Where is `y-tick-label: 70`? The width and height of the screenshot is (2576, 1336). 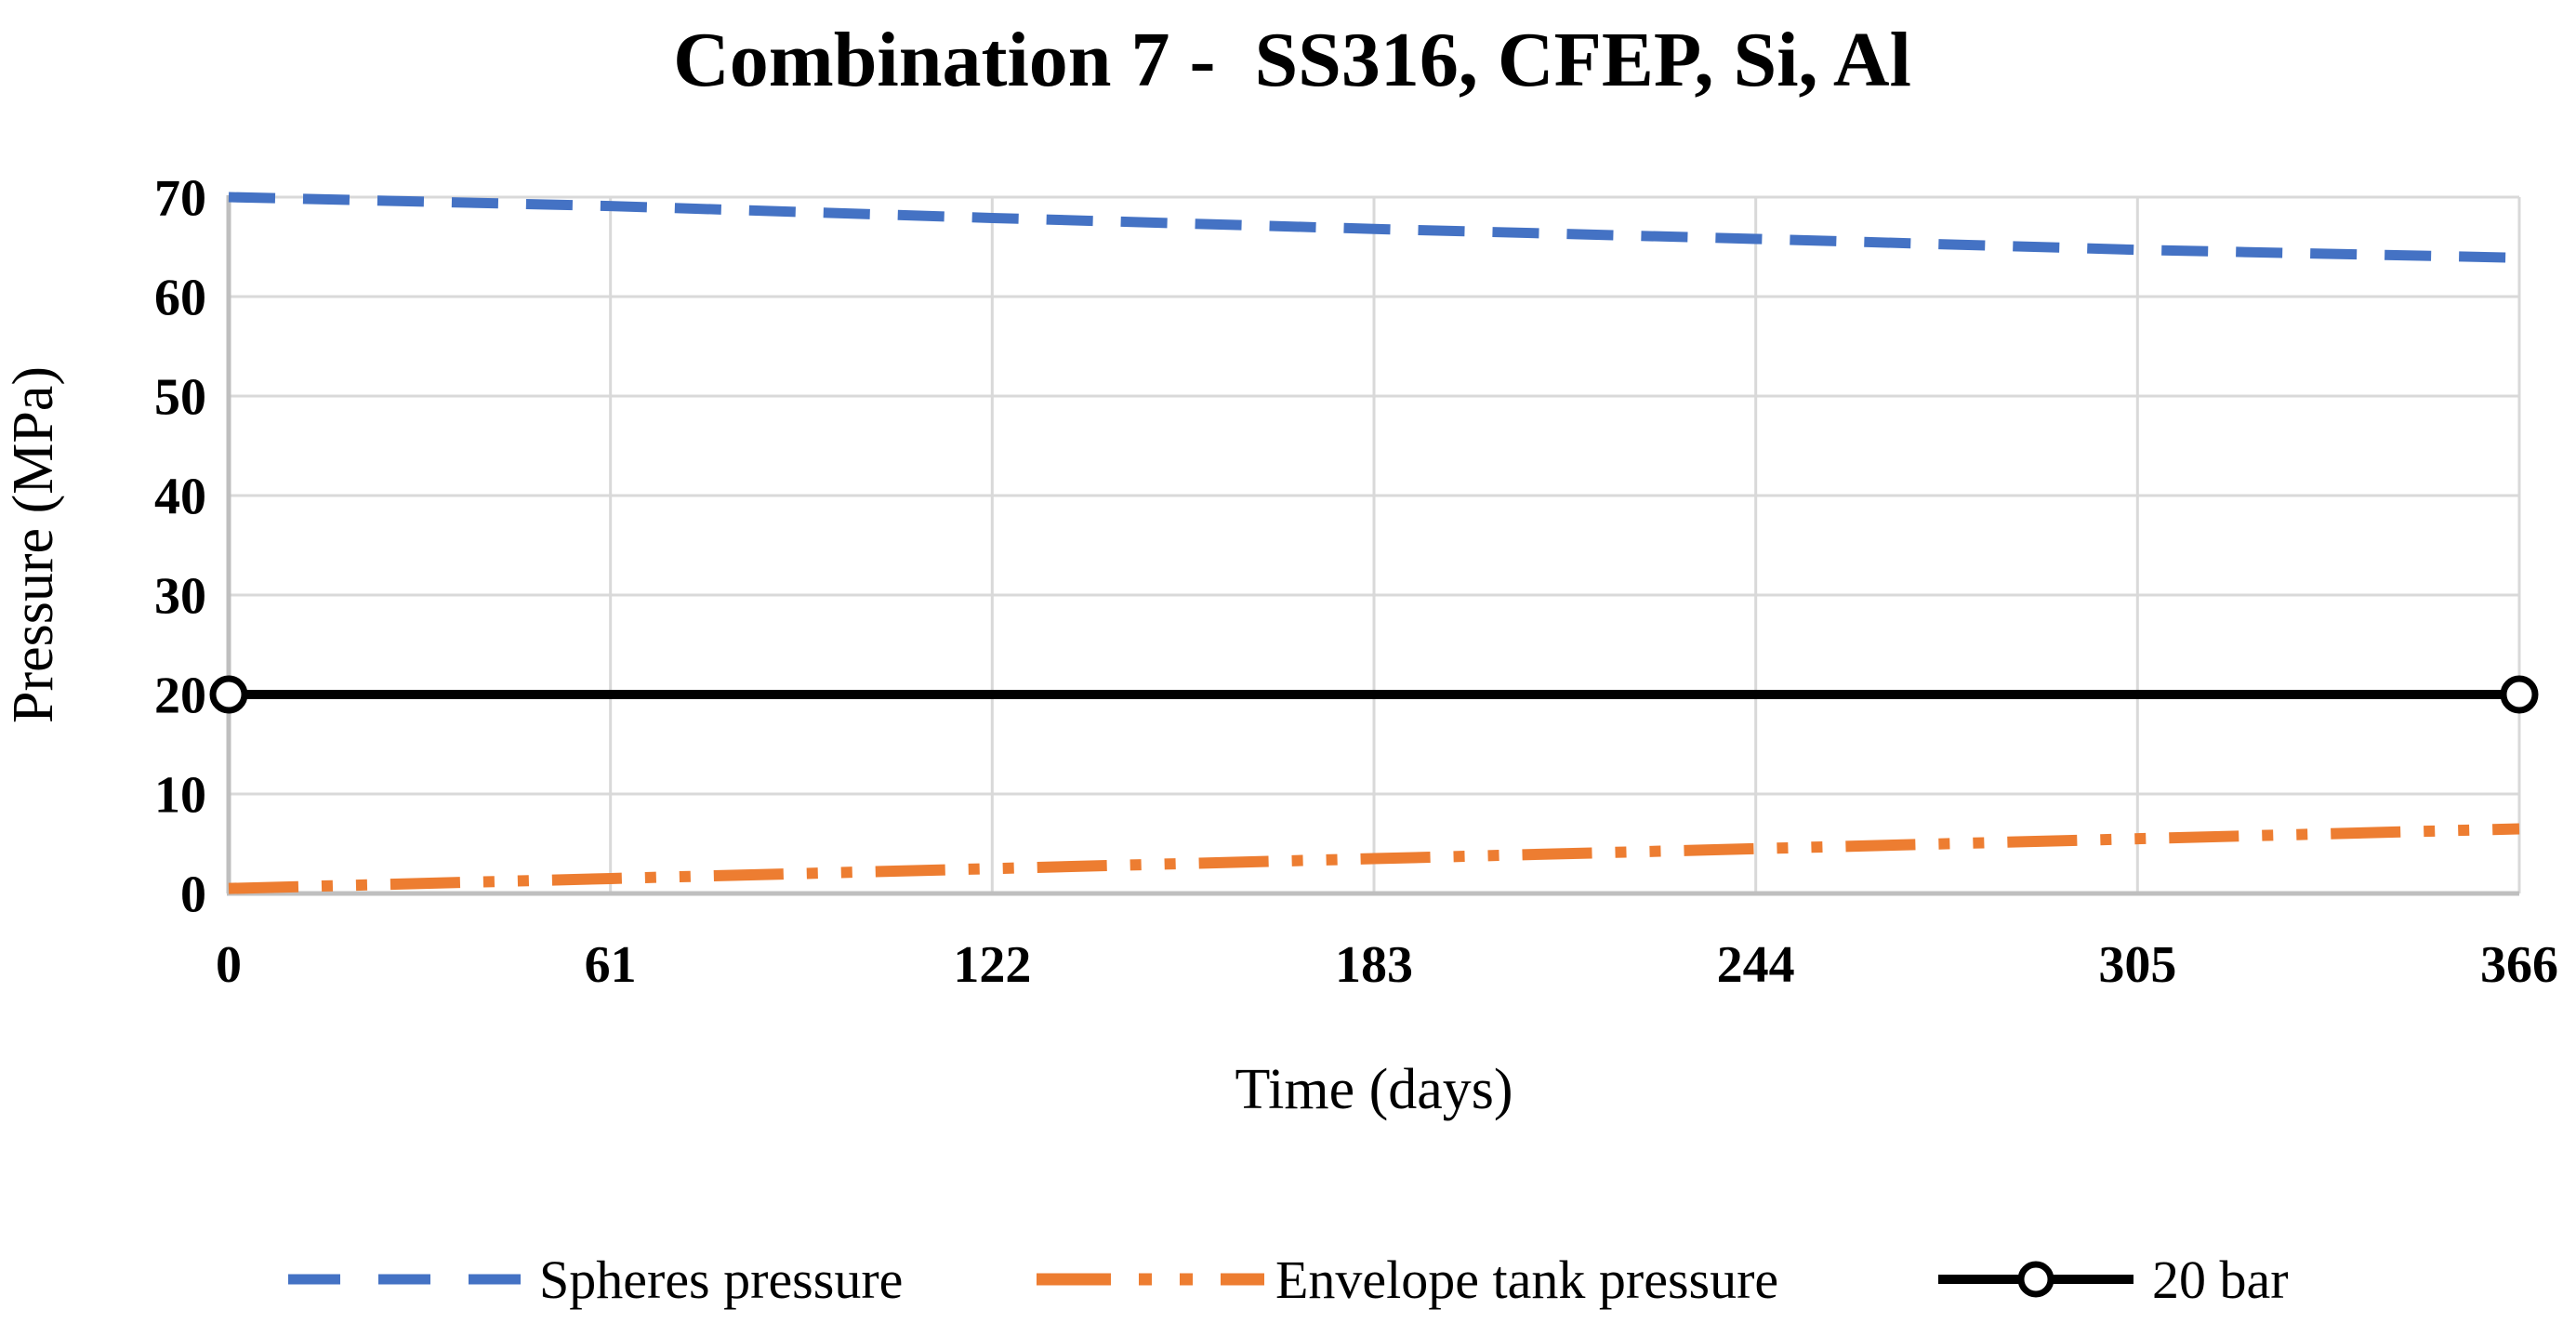 y-tick-label: 70 is located at coordinates (180, 199).